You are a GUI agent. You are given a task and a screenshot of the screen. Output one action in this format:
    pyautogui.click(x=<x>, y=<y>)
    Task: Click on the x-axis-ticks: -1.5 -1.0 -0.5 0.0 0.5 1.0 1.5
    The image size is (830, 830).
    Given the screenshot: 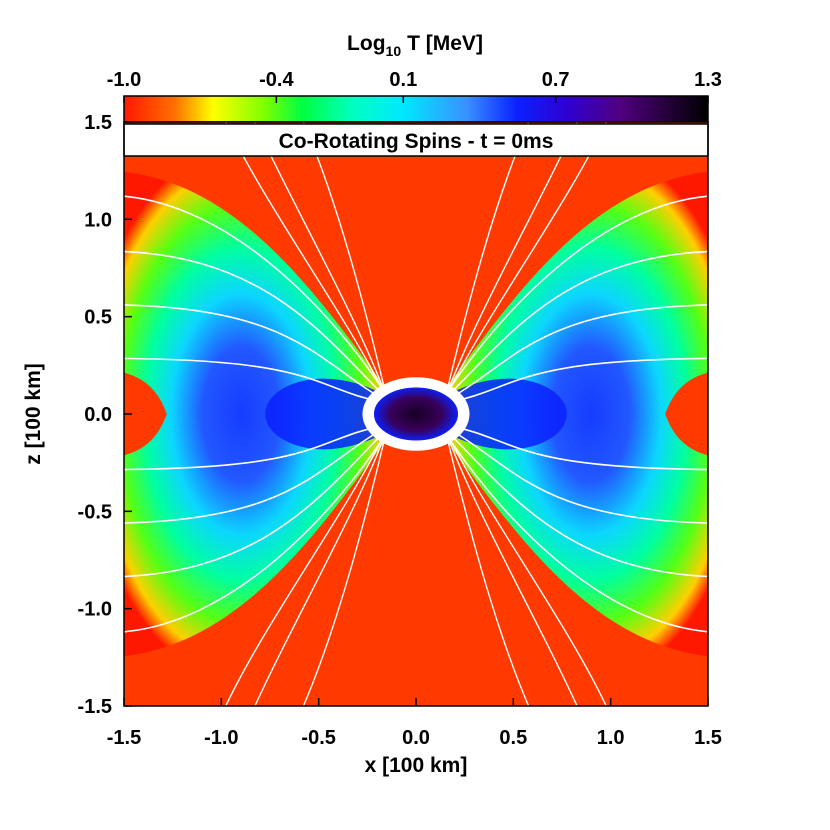 What is the action you would take?
    pyautogui.click(x=414, y=723)
    